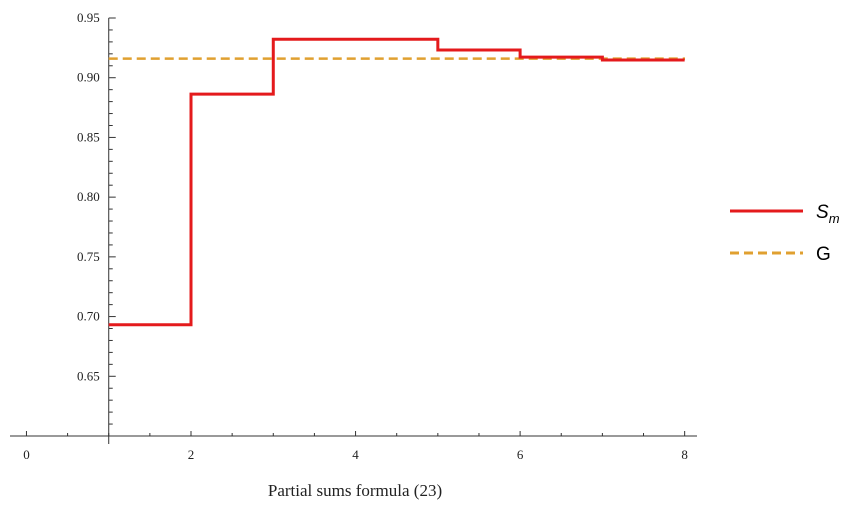 The image size is (849, 508). Describe the element at coordinates (88, 316) in the screenshot. I see `y-tick-label: 0.70` at that location.